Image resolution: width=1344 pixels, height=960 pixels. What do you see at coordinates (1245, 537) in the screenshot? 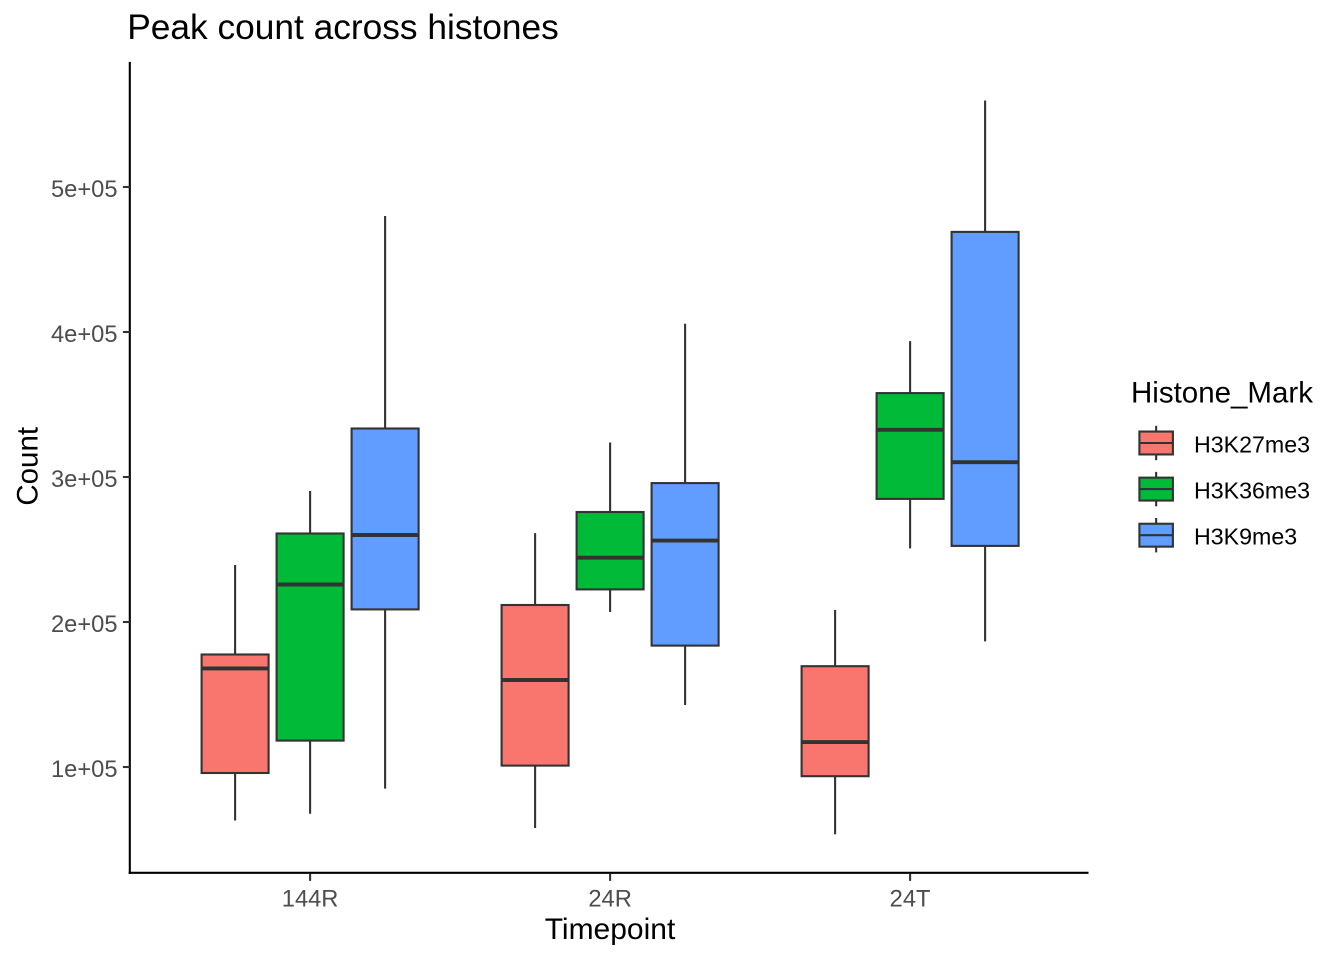
I see `svg-text: H3K9me3` at bounding box center [1245, 537].